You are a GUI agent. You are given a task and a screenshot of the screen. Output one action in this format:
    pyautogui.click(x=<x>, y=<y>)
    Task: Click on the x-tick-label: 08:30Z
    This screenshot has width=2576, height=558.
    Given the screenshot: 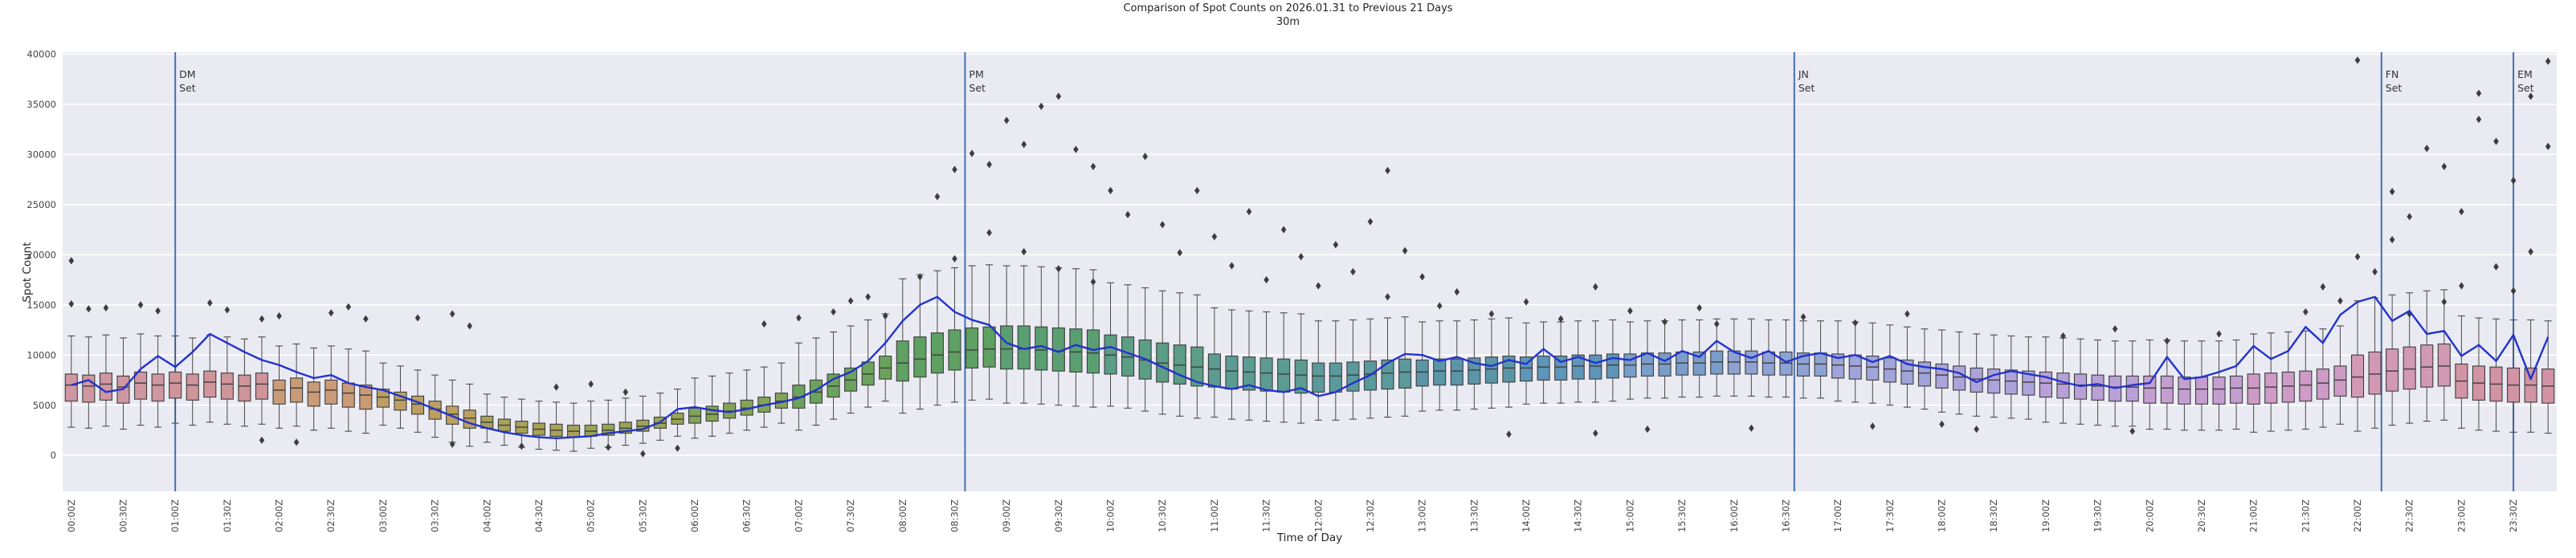 What is the action you would take?
    pyautogui.click(x=954, y=515)
    